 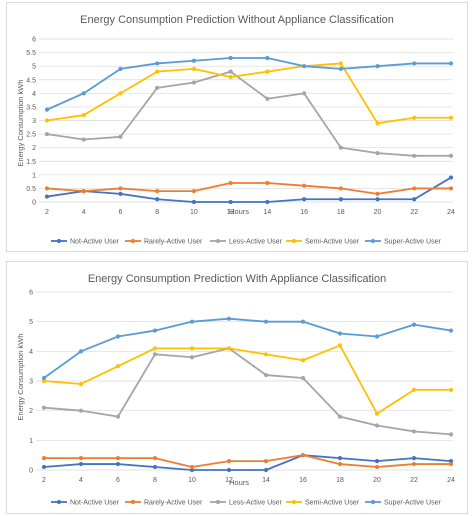 What do you see at coordinates (256, 503) in the screenshot?
I see `legend-label: Less-Active User` at bounding box center [256, 503].